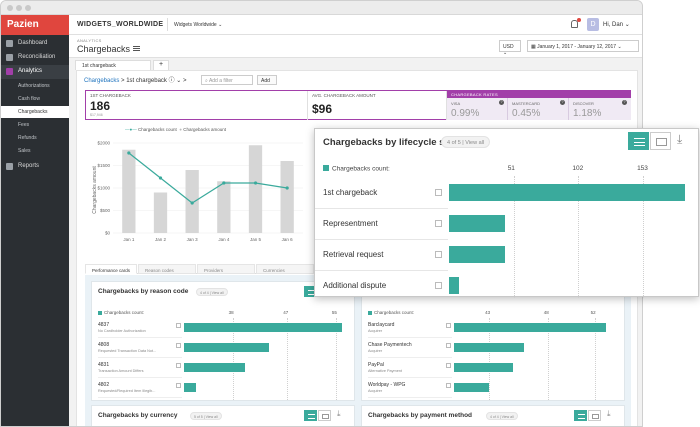 This screenshot has width=700, height=427. I want to click on sidebar-item-analytics: Analytics, so click(35, 72).